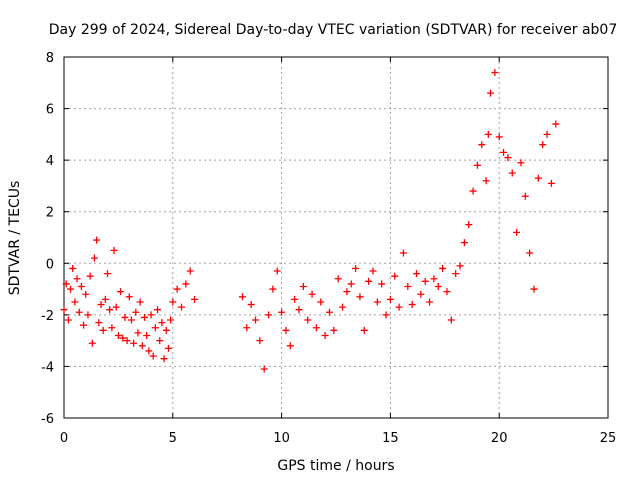  What do you see at coordinates (173, 438) in the screenshot?
I see `x-tick-label: 5` at bounding box center [173, 438].